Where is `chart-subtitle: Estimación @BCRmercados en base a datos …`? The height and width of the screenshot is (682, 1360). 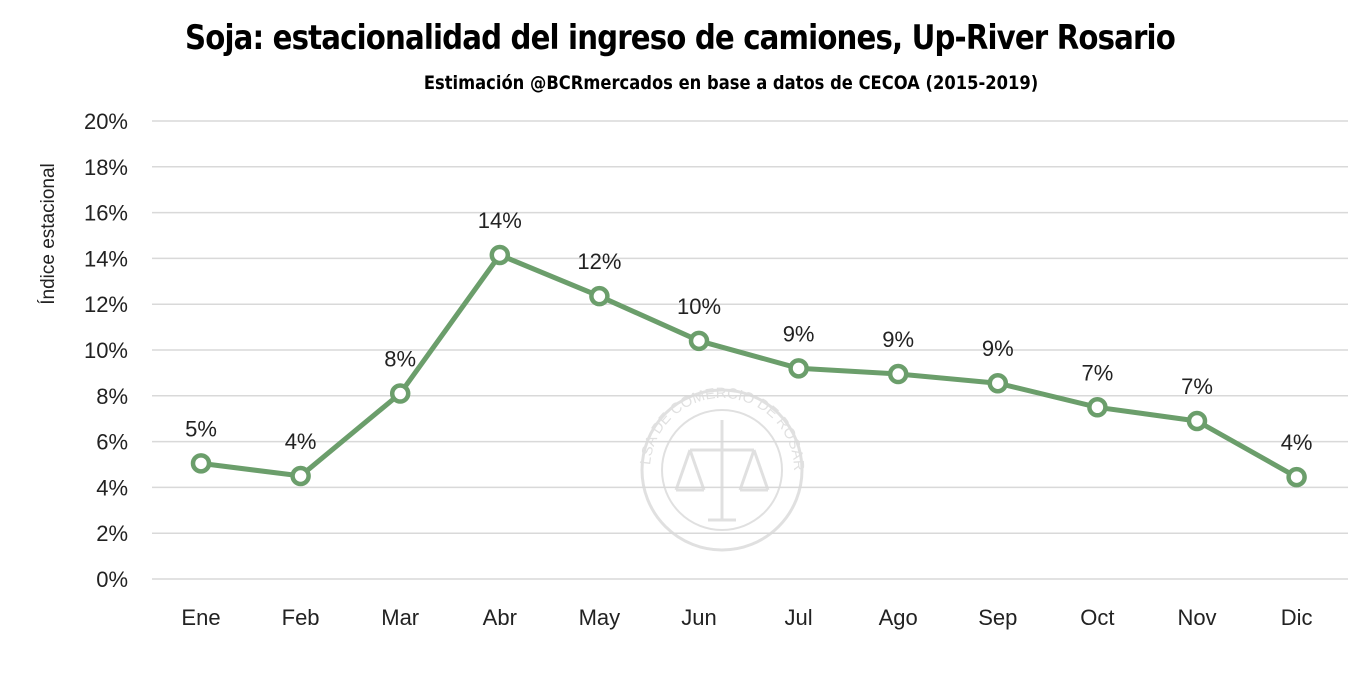
chart-subtitle: Estimación @BCRmercados en base a datos … is located at coordinates (731, 83).